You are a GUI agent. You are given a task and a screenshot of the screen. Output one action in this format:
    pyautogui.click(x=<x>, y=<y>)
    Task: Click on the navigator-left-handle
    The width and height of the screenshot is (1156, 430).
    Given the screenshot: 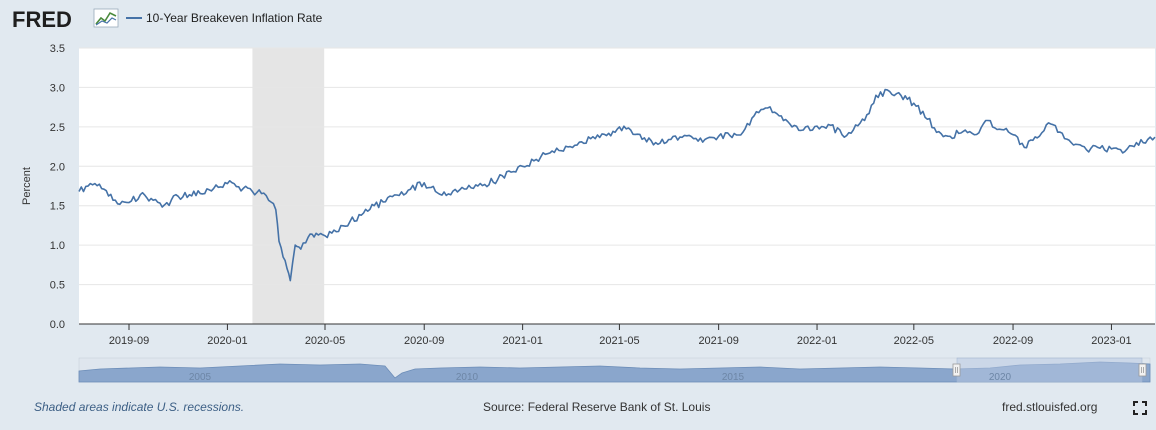 What is the action you would take?
    pyautogui.click(x=956, y=370)
    